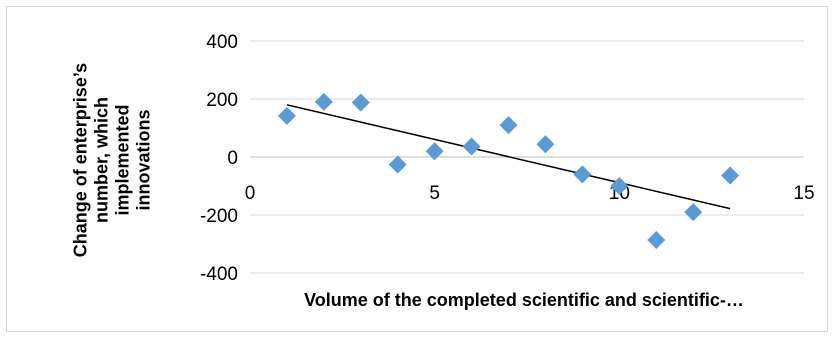 Image resolution: width=835 pixels, height=340 pixels. I want to click on y-axis-title-line: implemented, so click(123, 159).